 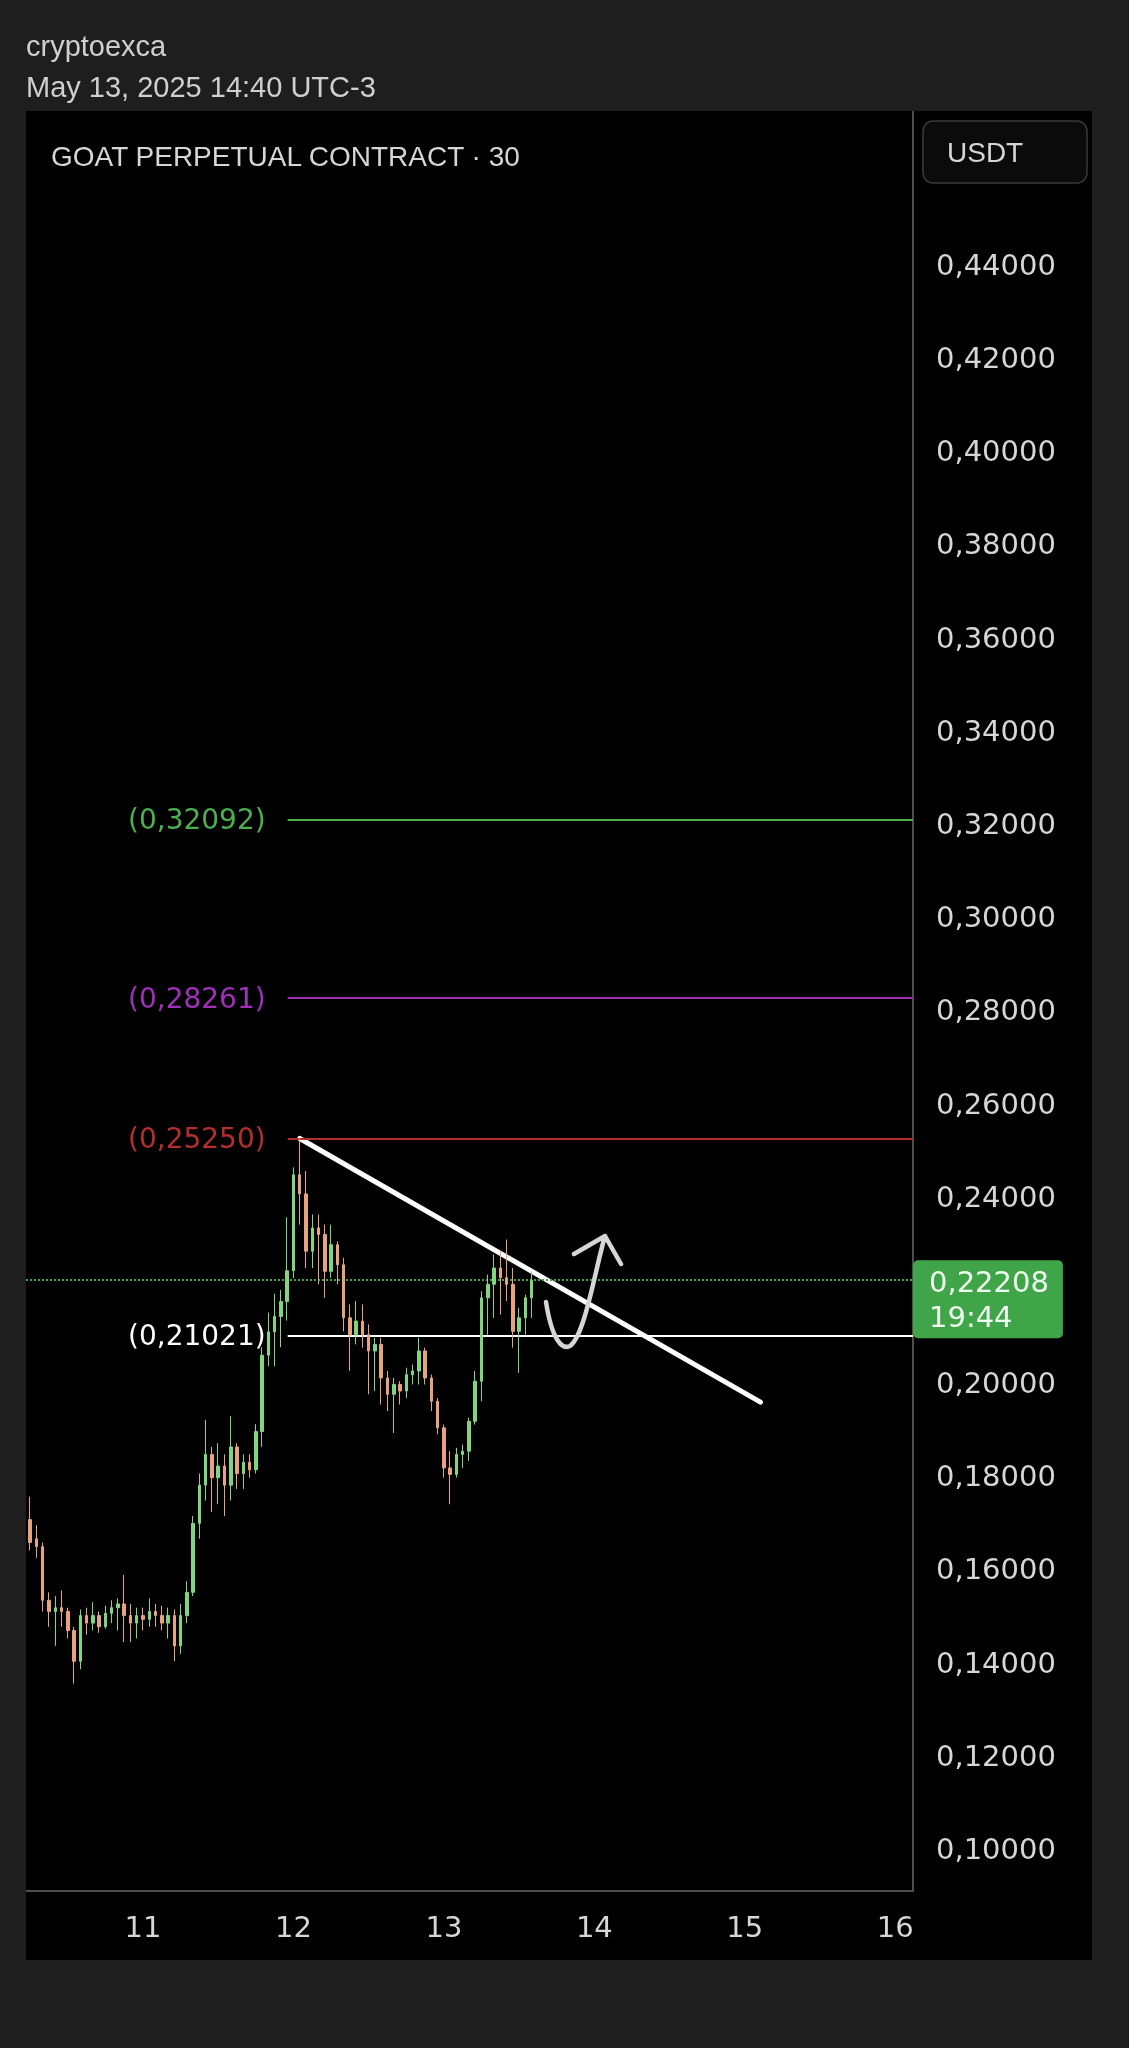 I want to click on ref-line-label: (0,21021), so click(x=197, y=1336).